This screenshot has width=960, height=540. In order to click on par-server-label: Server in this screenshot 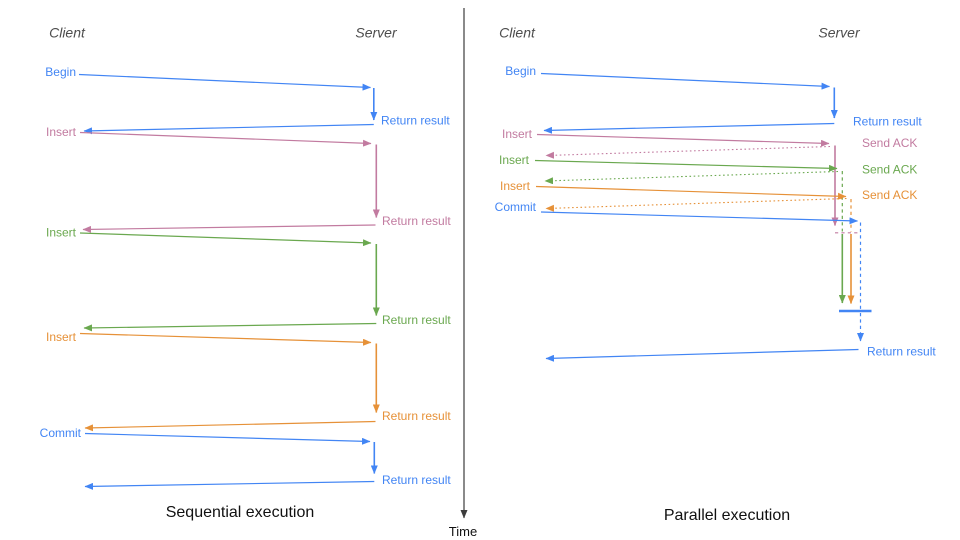, I will do `click(839, 33)`.